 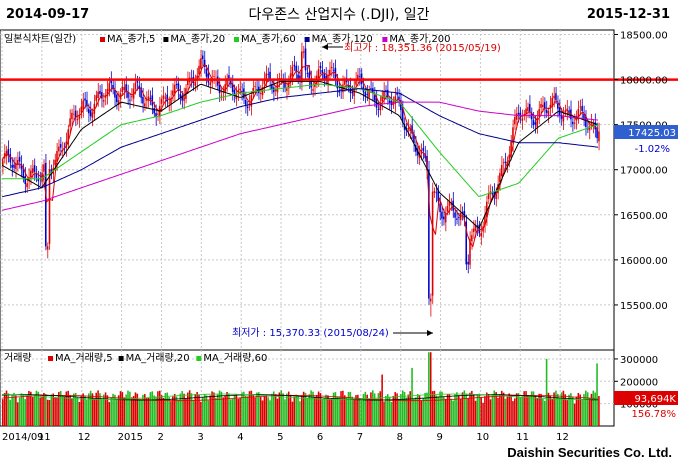 What do you see at coordinates (639, 360) in the screenshot?
I see `volume-y-tick-label: 300000` at bounding box center [639, 360].